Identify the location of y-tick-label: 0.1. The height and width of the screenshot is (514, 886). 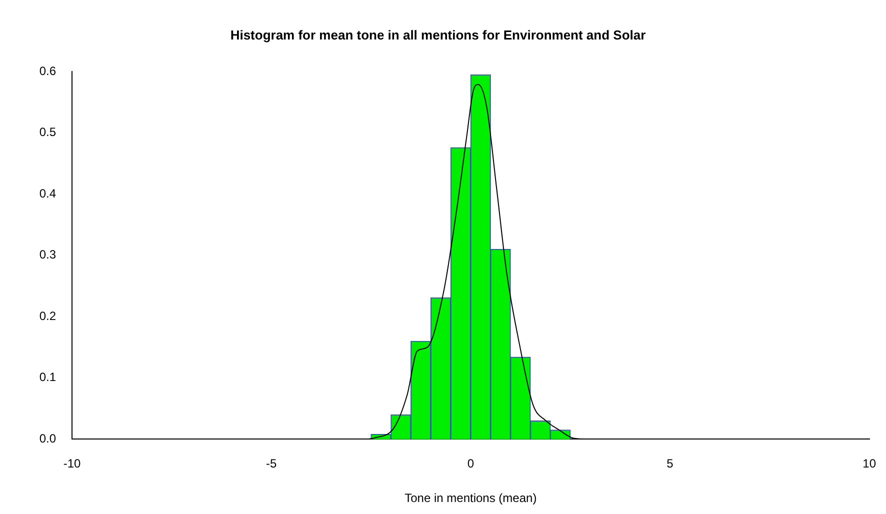
(47, 377).